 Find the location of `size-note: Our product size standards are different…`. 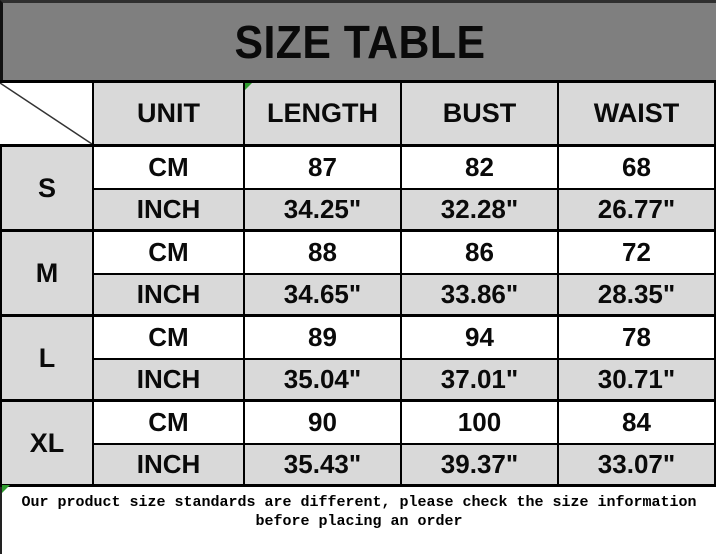

size-note: Our product size standards are different… is located at coordinates (358, 519).